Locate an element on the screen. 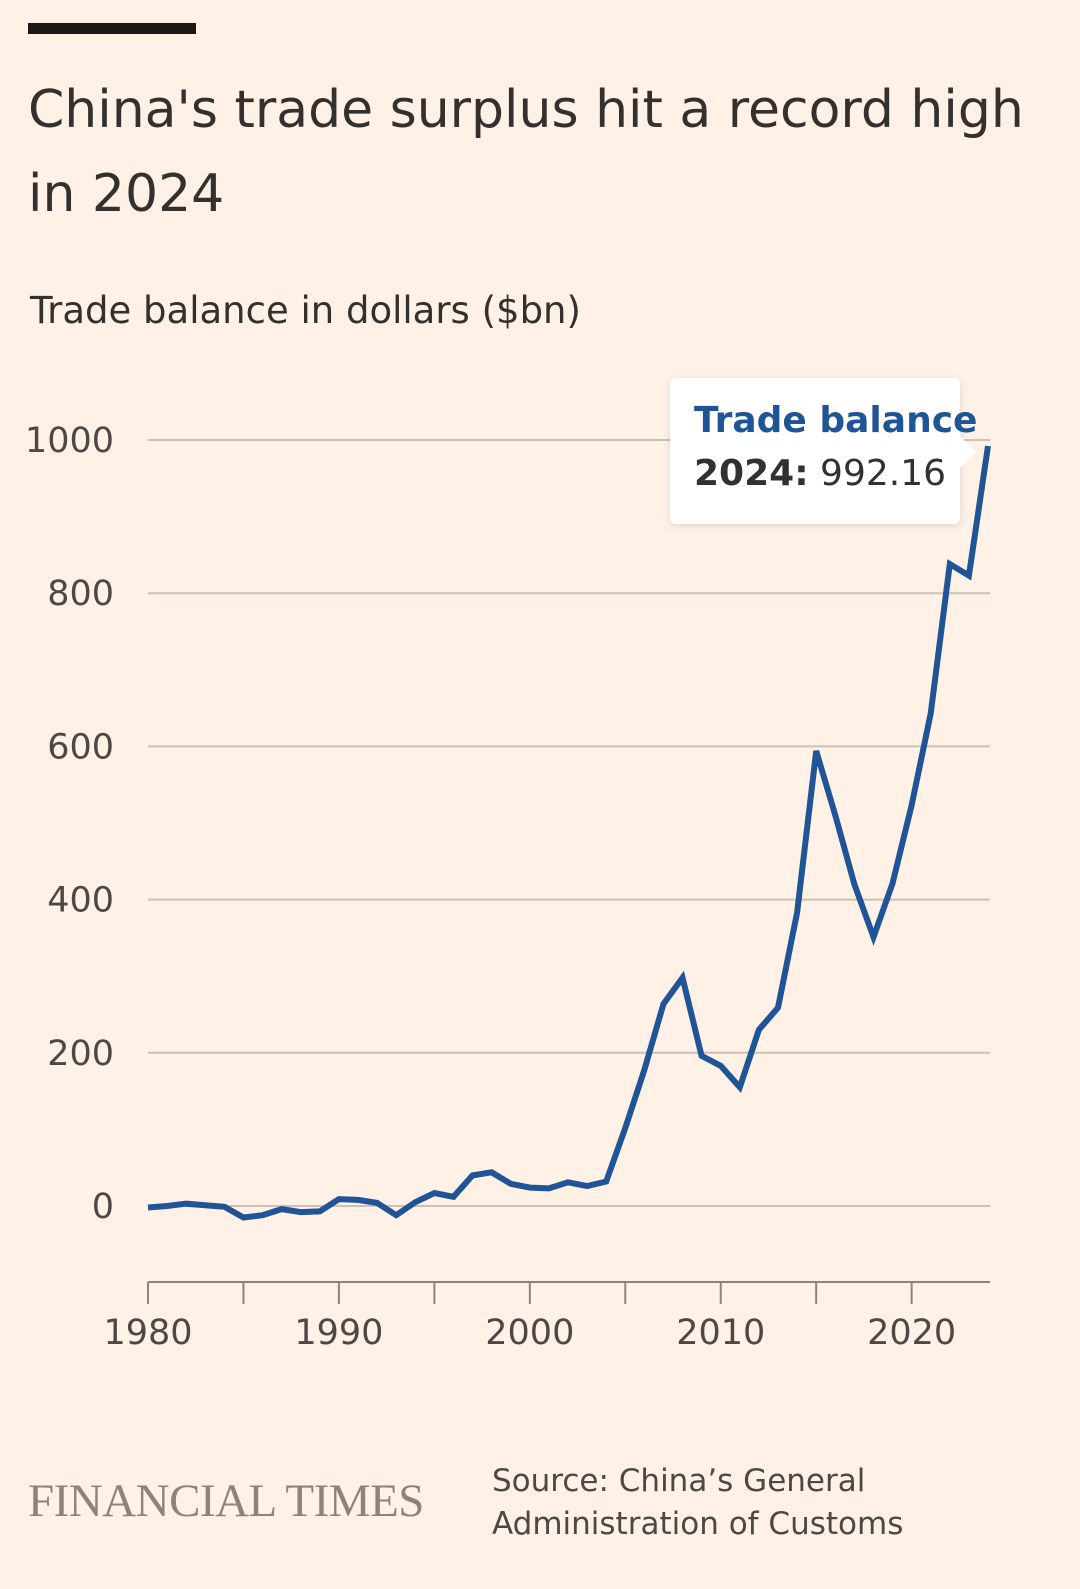 This screenshot has height=1589, width=1080. xtick-label-2020: 2020 is located at coordinates (911, 1333).